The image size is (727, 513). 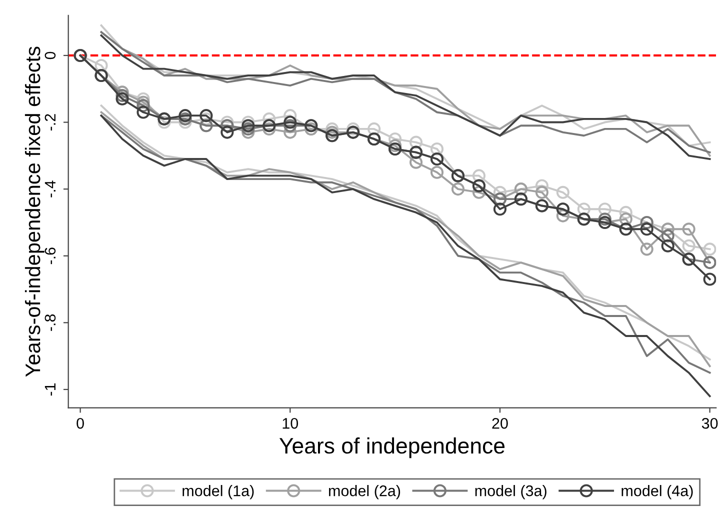 I want to click on x-axis-title: Years of independence, so click(x=392, y=447).